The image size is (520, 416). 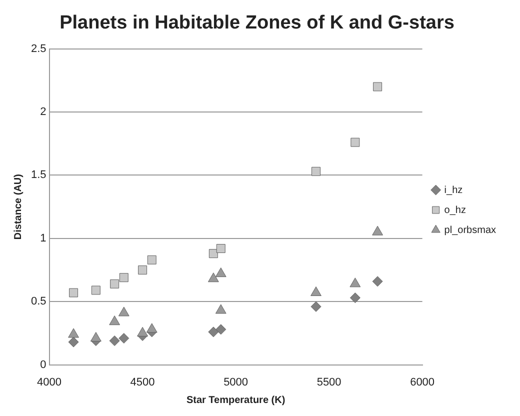 I want to click on x-tick-label: 4000, so click(x=49, y=382).